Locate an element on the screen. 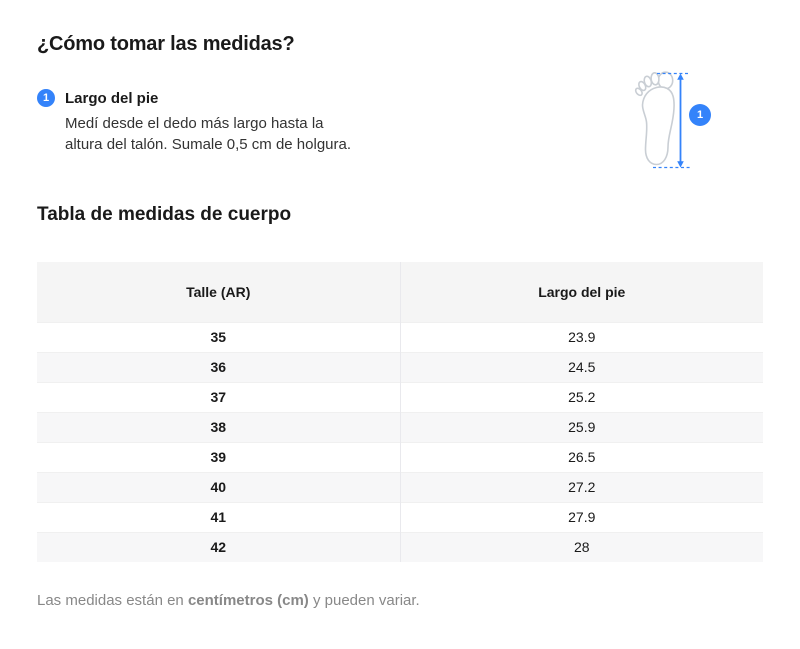 This screenshot has height=649, width=800. table-row: 40 27.2 is located at coordinates (400, 486).